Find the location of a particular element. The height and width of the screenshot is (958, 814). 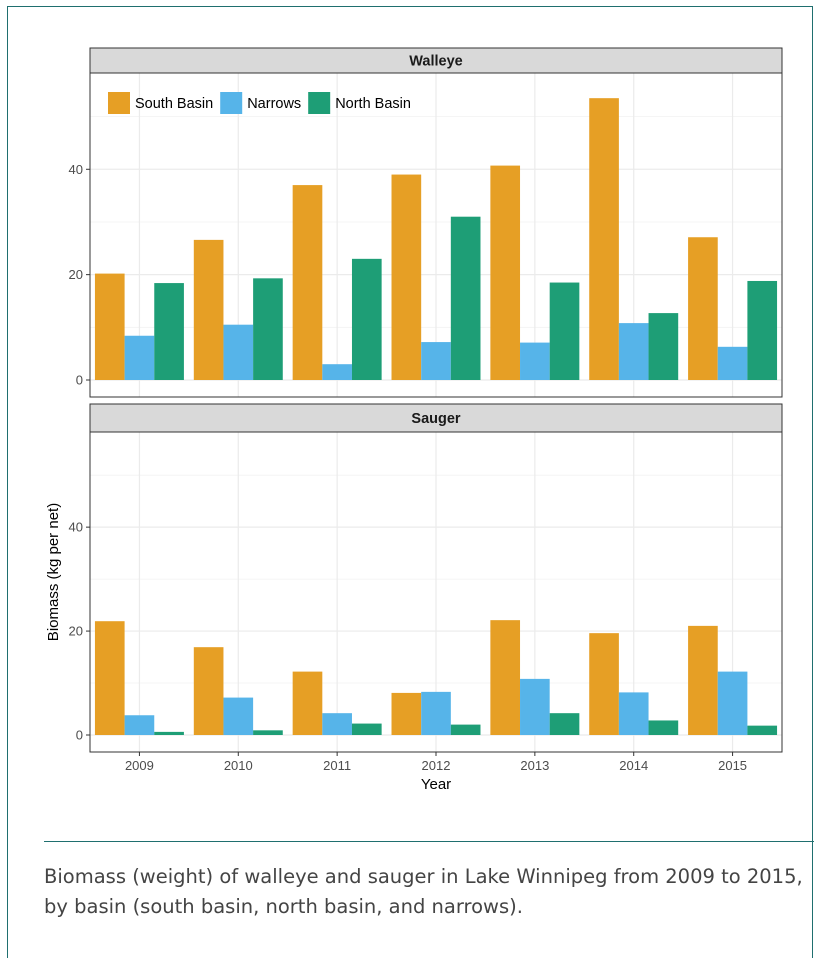

sauger-bar-narrows-2013 is located at coordinates (535, 706).